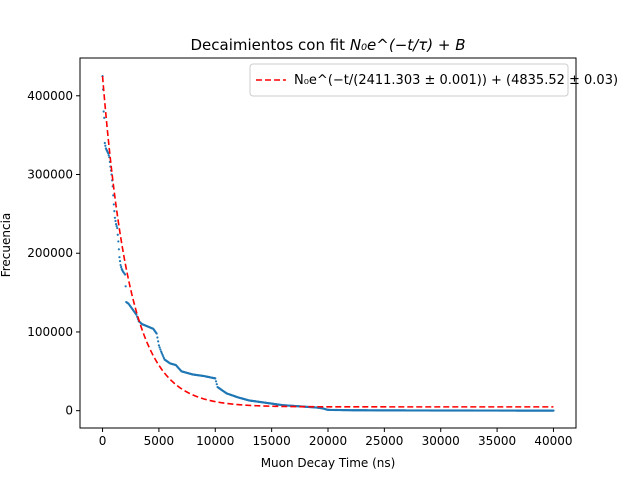  What do you see at coordinates (159, 441) in the screenshot?
I see `x-tick-label: 5000` at bounding box center [159, 441].